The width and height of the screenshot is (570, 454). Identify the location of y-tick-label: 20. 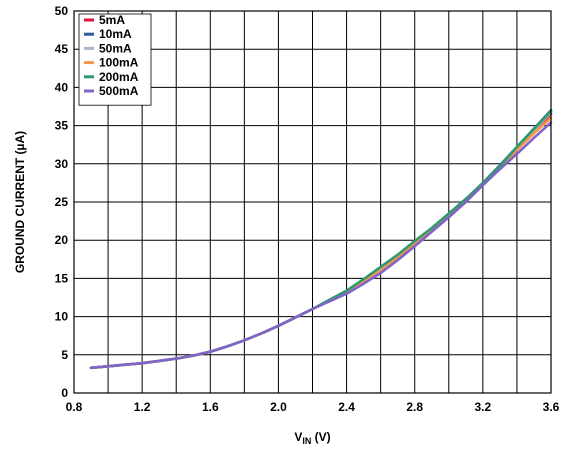
(62, 240).